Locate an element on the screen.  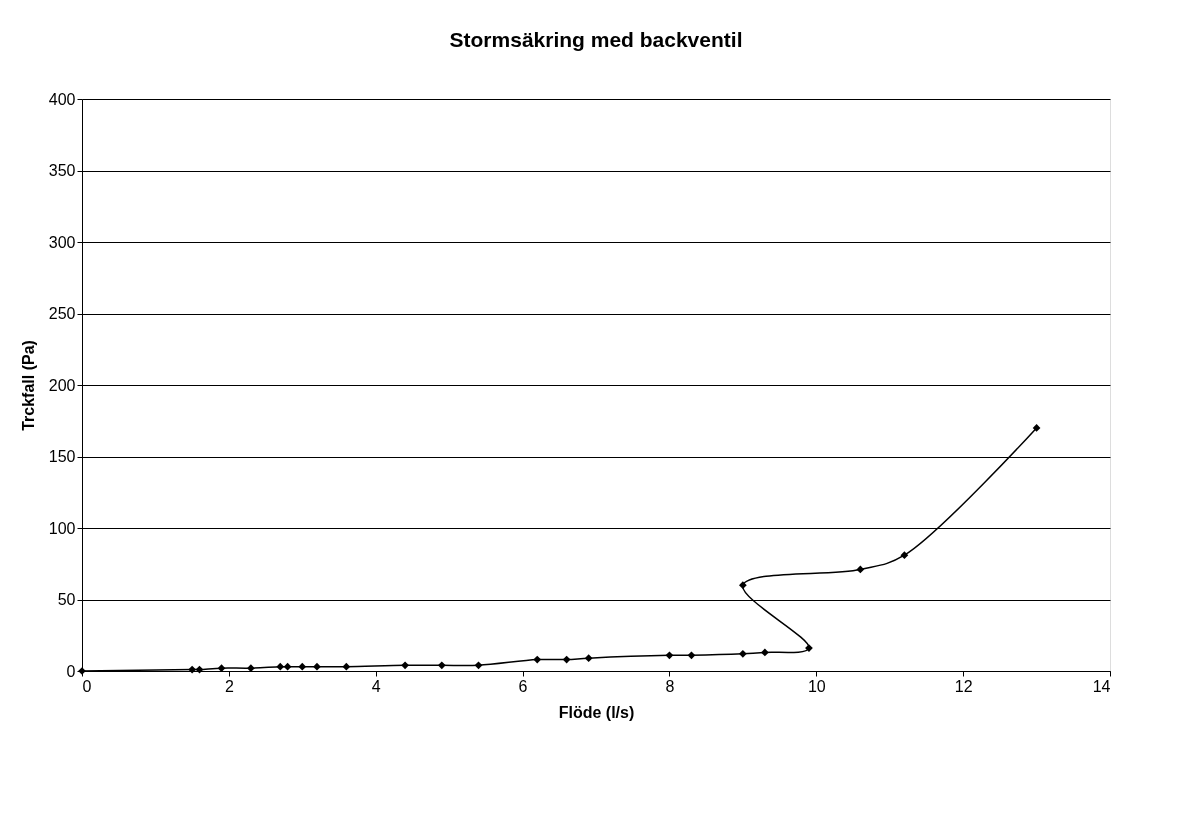
x-tick-label: 0 is located at coordinates (87, 686).